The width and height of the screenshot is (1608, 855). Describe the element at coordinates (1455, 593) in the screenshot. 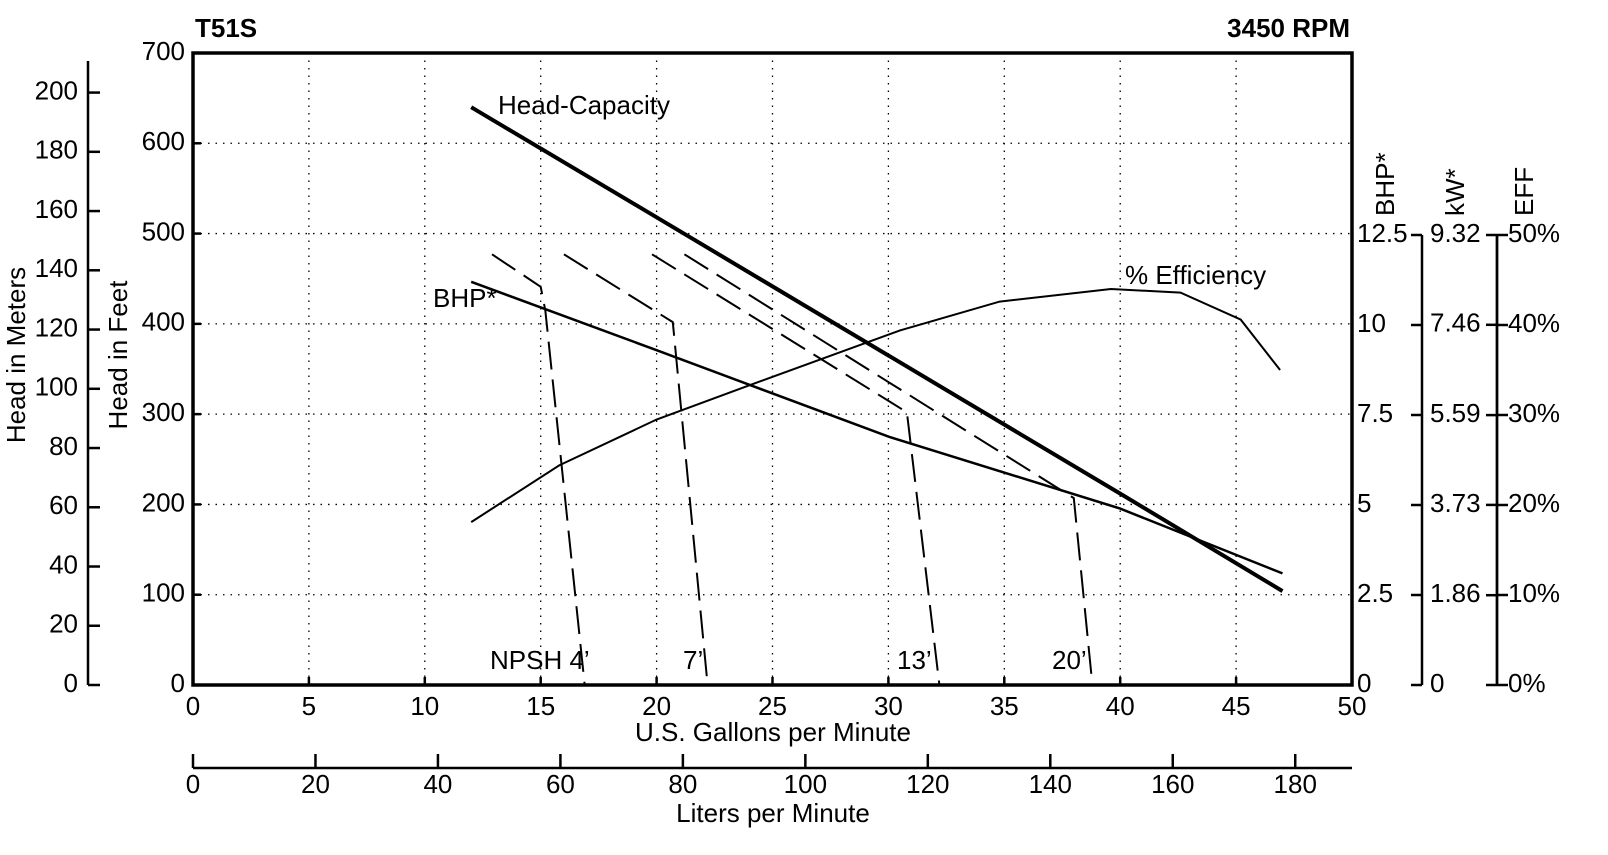

I see `y_kw-tick-label: 1.86` at that location.